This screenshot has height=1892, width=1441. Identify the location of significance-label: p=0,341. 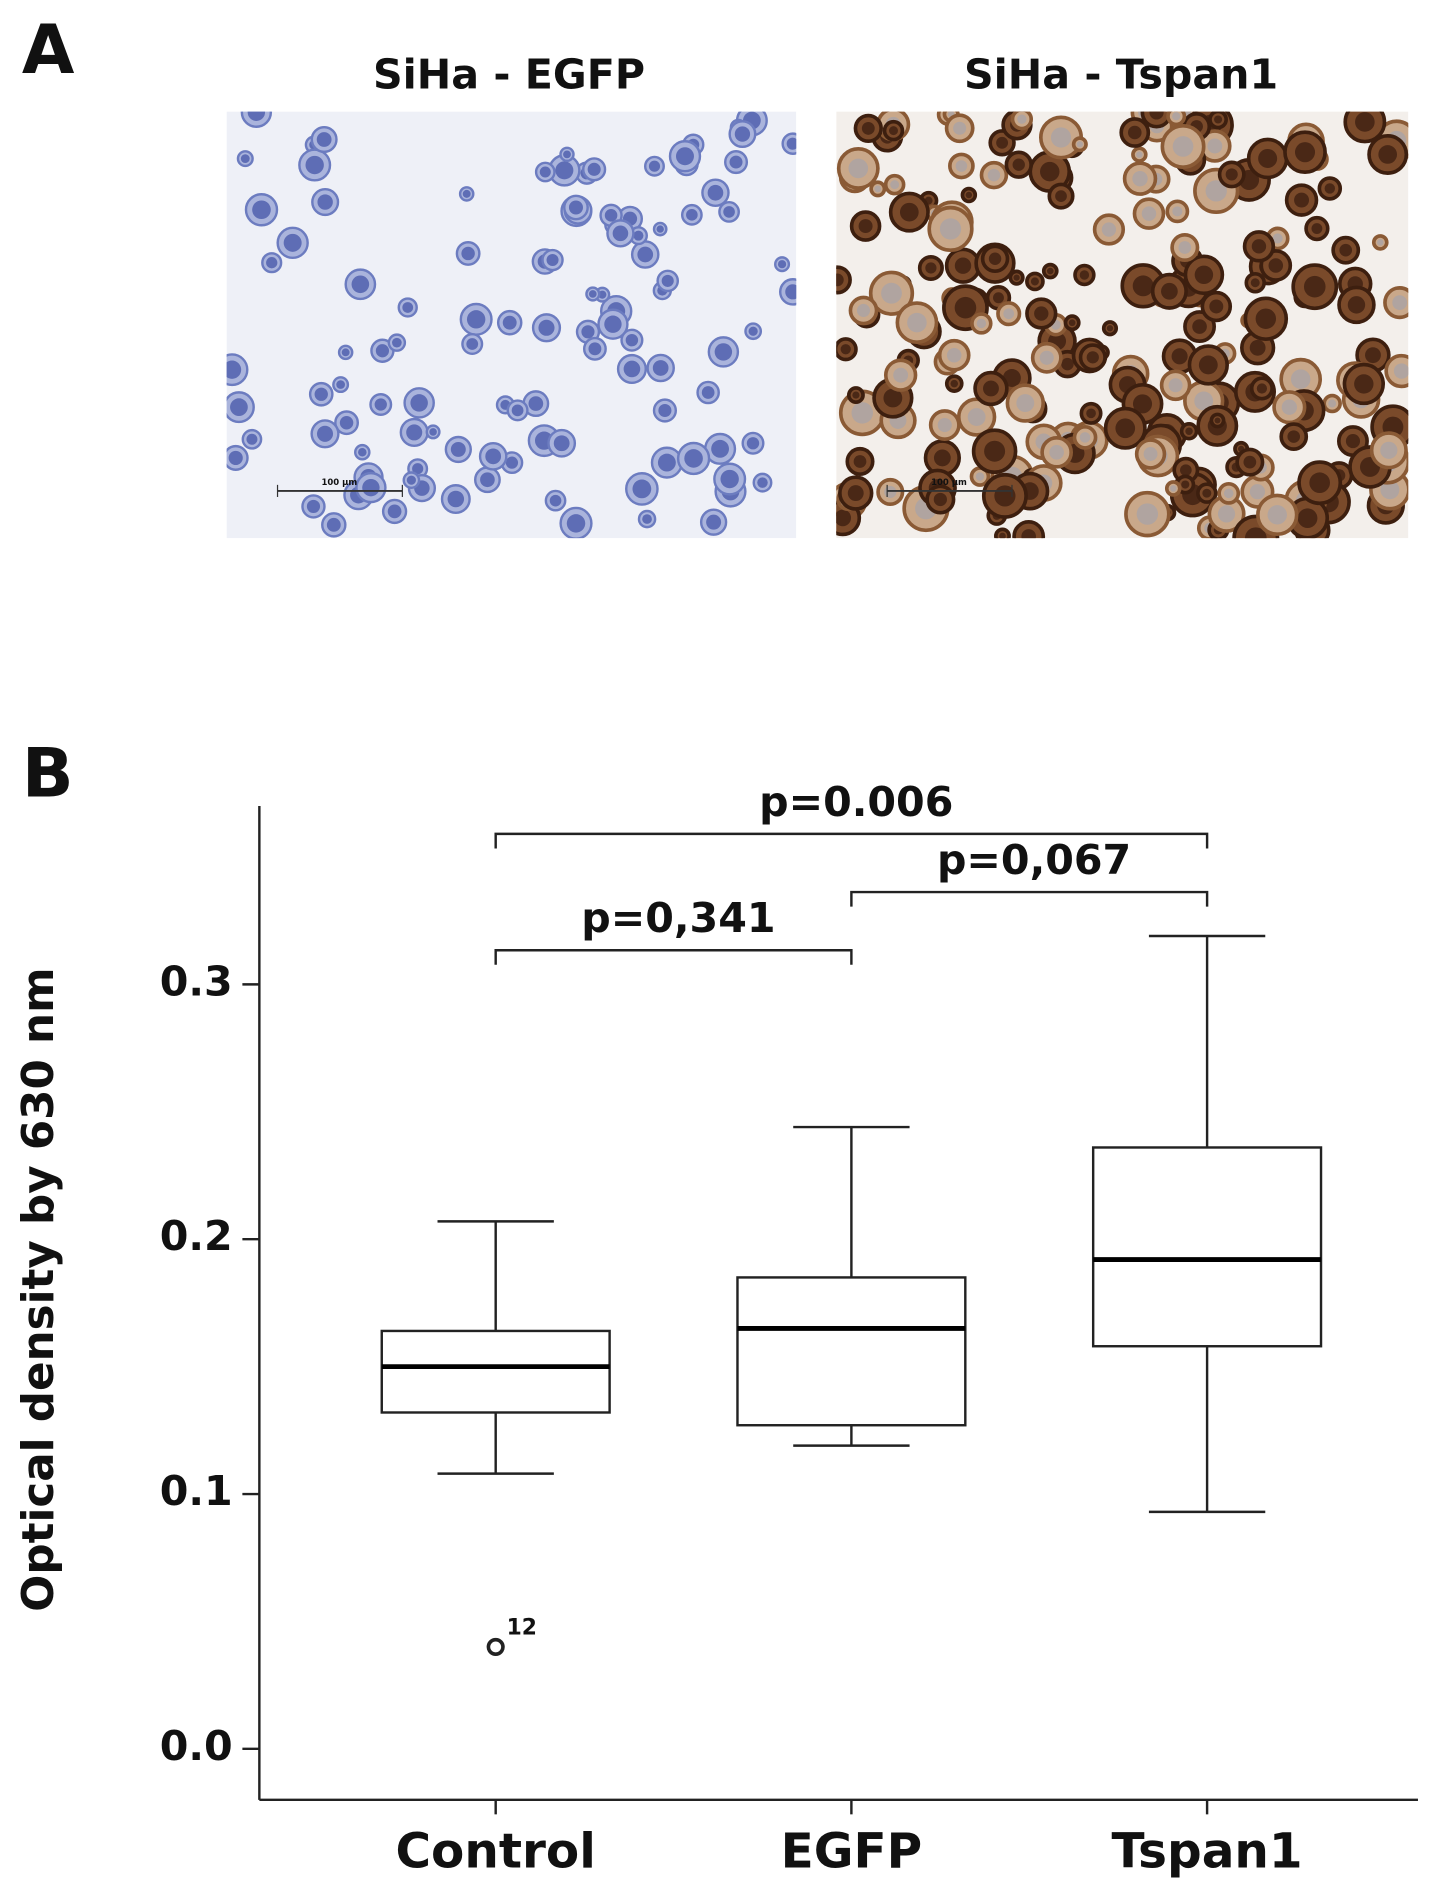
(678, 918).